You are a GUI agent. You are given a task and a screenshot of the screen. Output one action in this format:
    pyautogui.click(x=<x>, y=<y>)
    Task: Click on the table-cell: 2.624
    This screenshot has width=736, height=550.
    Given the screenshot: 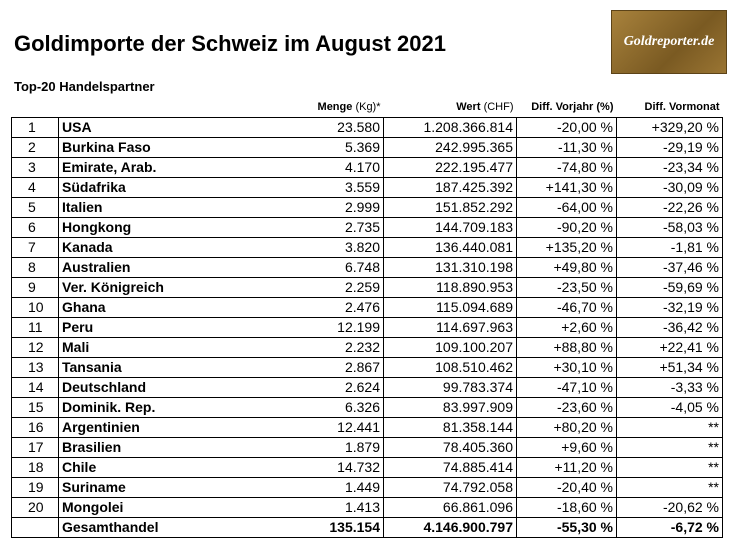 What is the action you would take?
    pyautogui.click(x=316, y=387)
    